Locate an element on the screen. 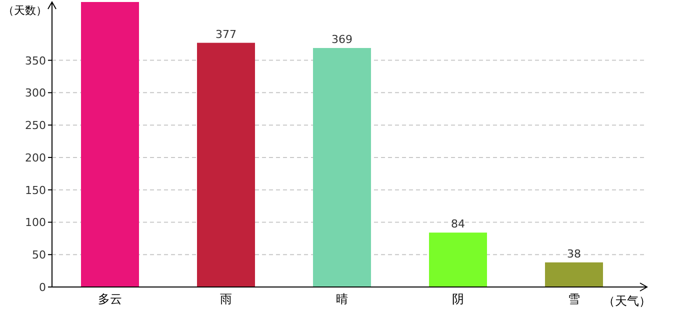 This screenshot has width=680, height=320. y-tick-label: 100 is located at coordinates (35, 223).